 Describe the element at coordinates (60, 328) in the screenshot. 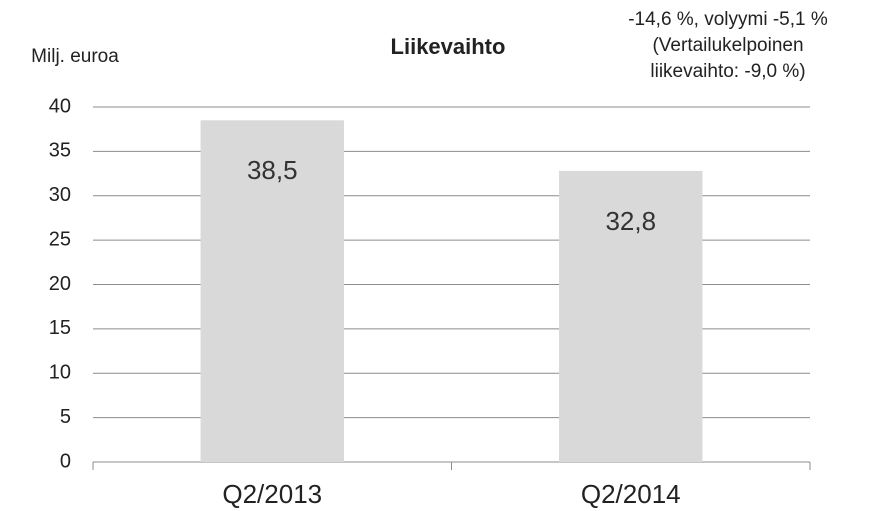

I see `y-tick-label: 15` at that location.